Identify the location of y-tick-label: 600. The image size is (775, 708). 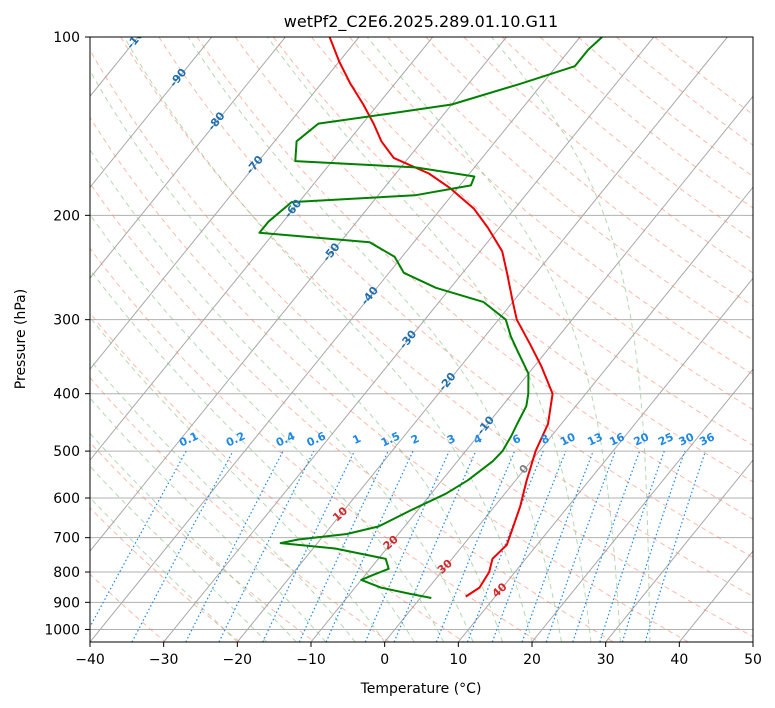
(66, 499).